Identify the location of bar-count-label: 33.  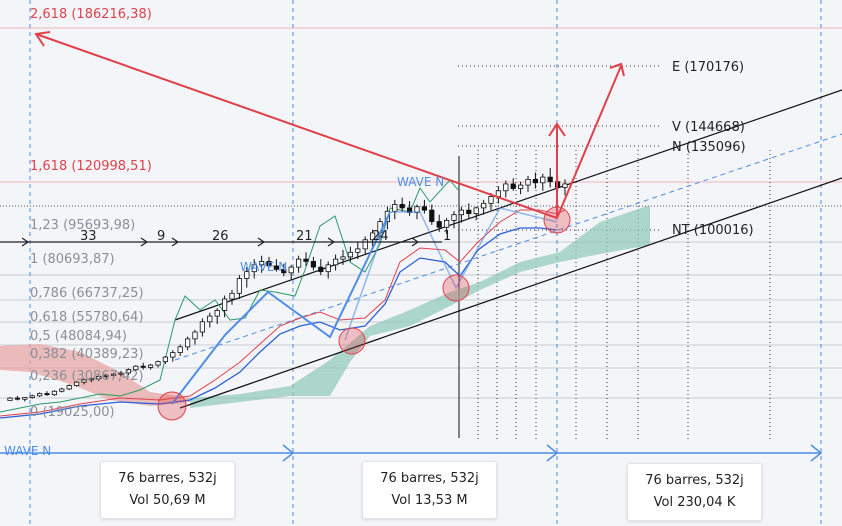
(88, 236).